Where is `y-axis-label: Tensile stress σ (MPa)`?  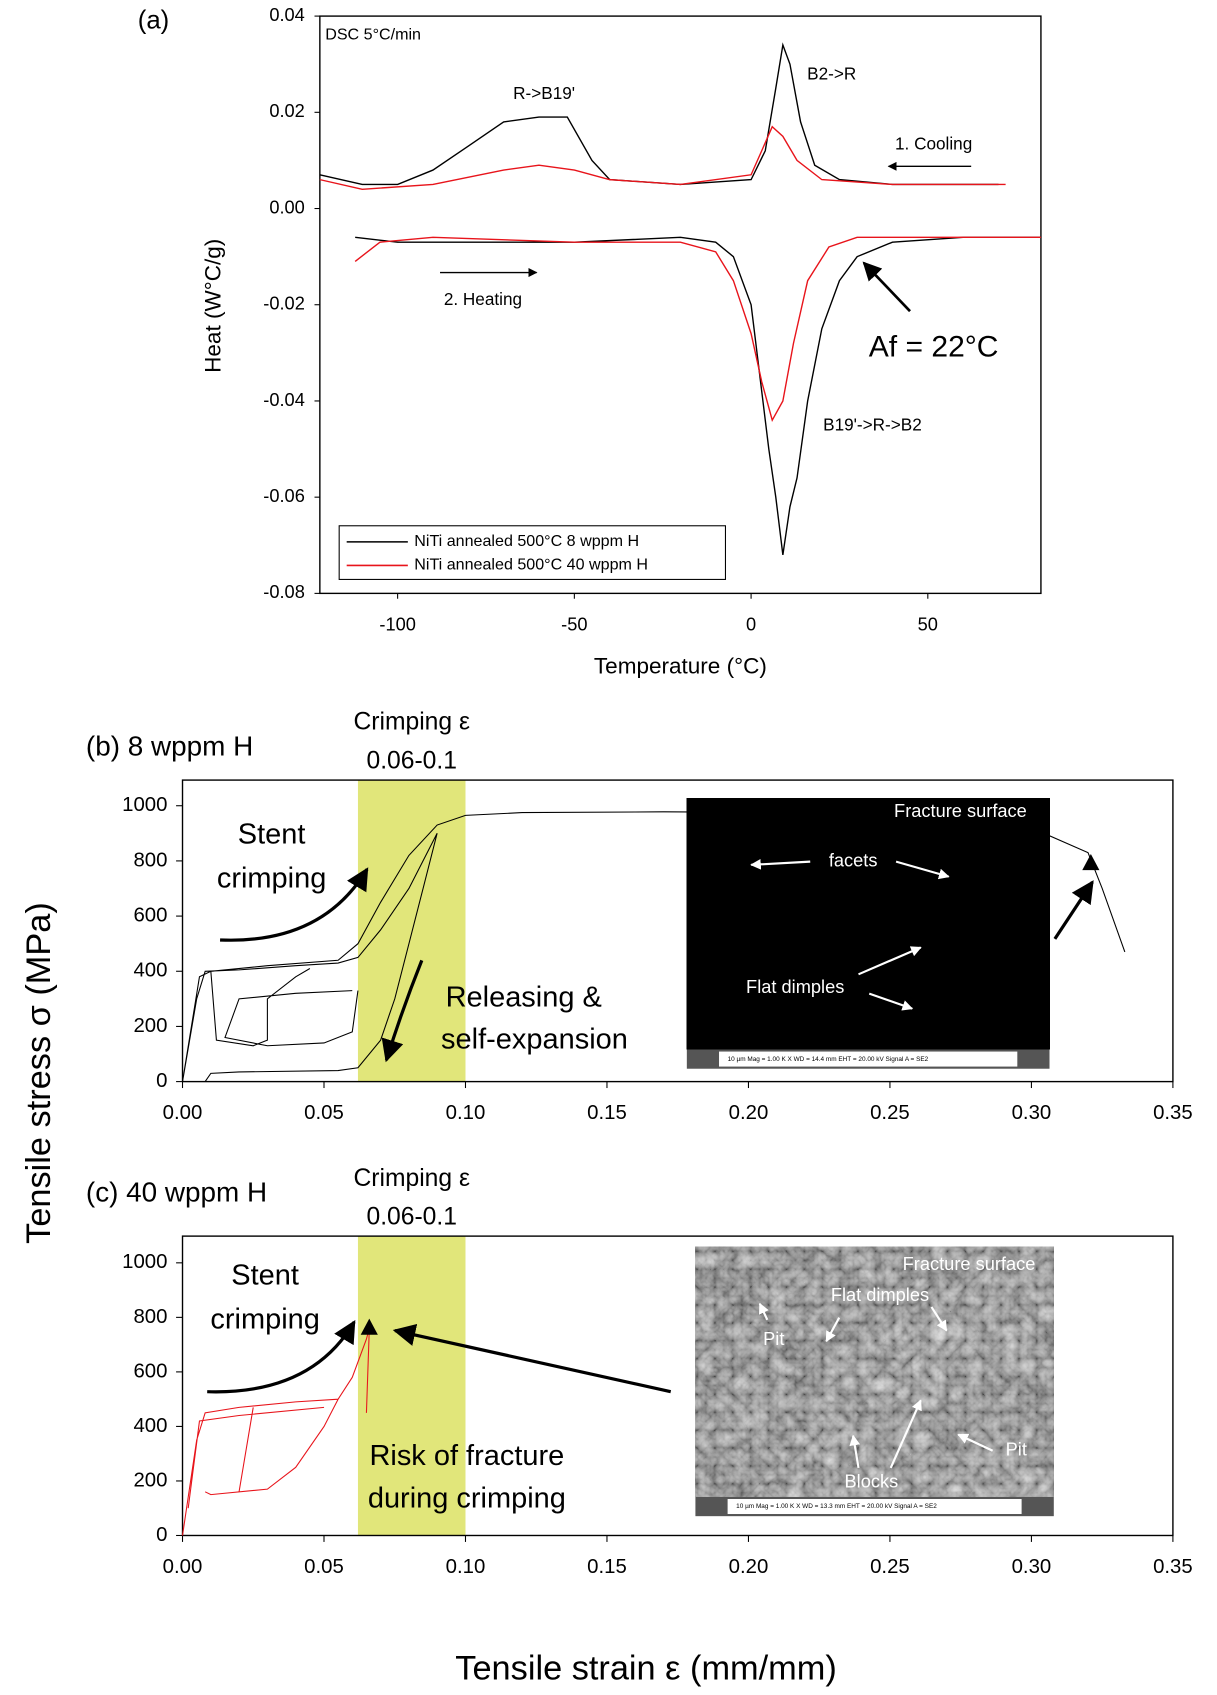
y-axis-label: Tensile stress σ (MPa) is located at coordinates (39, 1073).